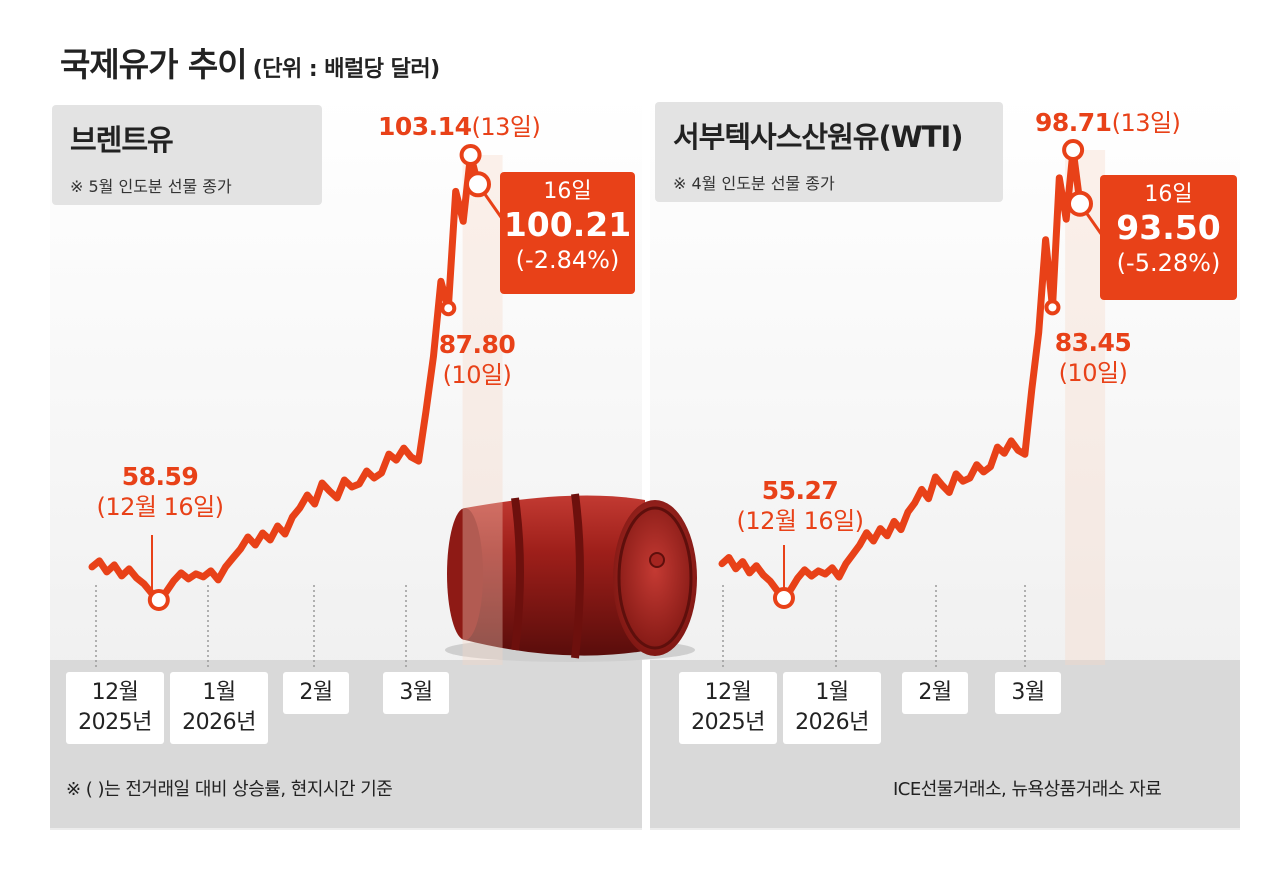 The height and width of the screenshot is (892, 1285). Describe the element at coordinates (571, 577) in the screenshot. I see `oil-barrel-icon` at that location.